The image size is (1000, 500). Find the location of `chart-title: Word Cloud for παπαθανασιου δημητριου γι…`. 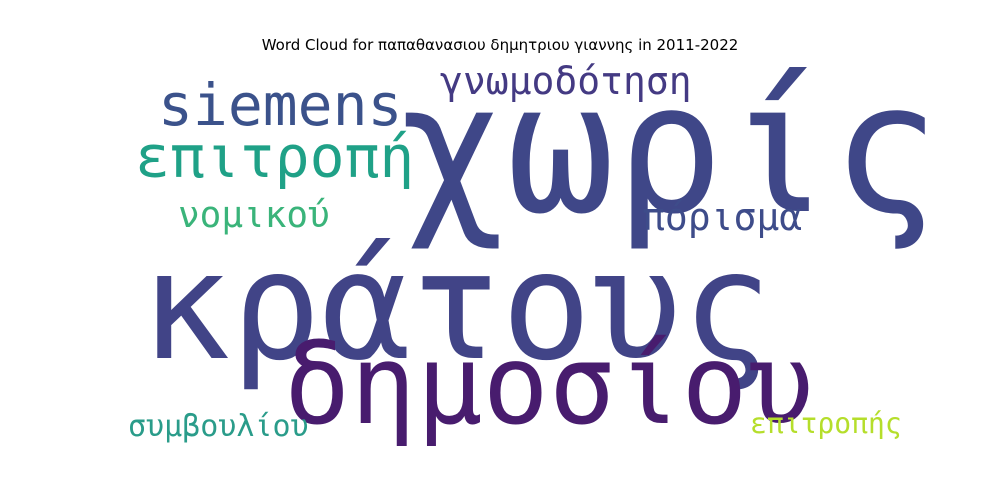

chart-title: Word Cloud for παπαθανασιου δημητριου γι… is located at coordinates (500, 45).